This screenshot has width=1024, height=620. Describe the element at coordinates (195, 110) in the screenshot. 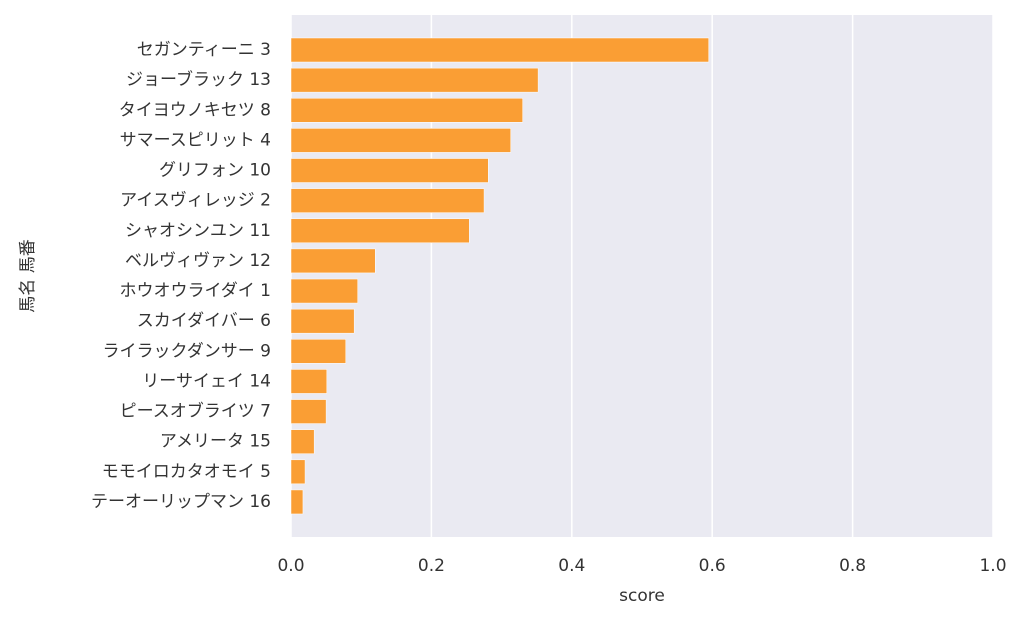

I see `y-tick-label: タイヨウノキセツ 8` at that location.